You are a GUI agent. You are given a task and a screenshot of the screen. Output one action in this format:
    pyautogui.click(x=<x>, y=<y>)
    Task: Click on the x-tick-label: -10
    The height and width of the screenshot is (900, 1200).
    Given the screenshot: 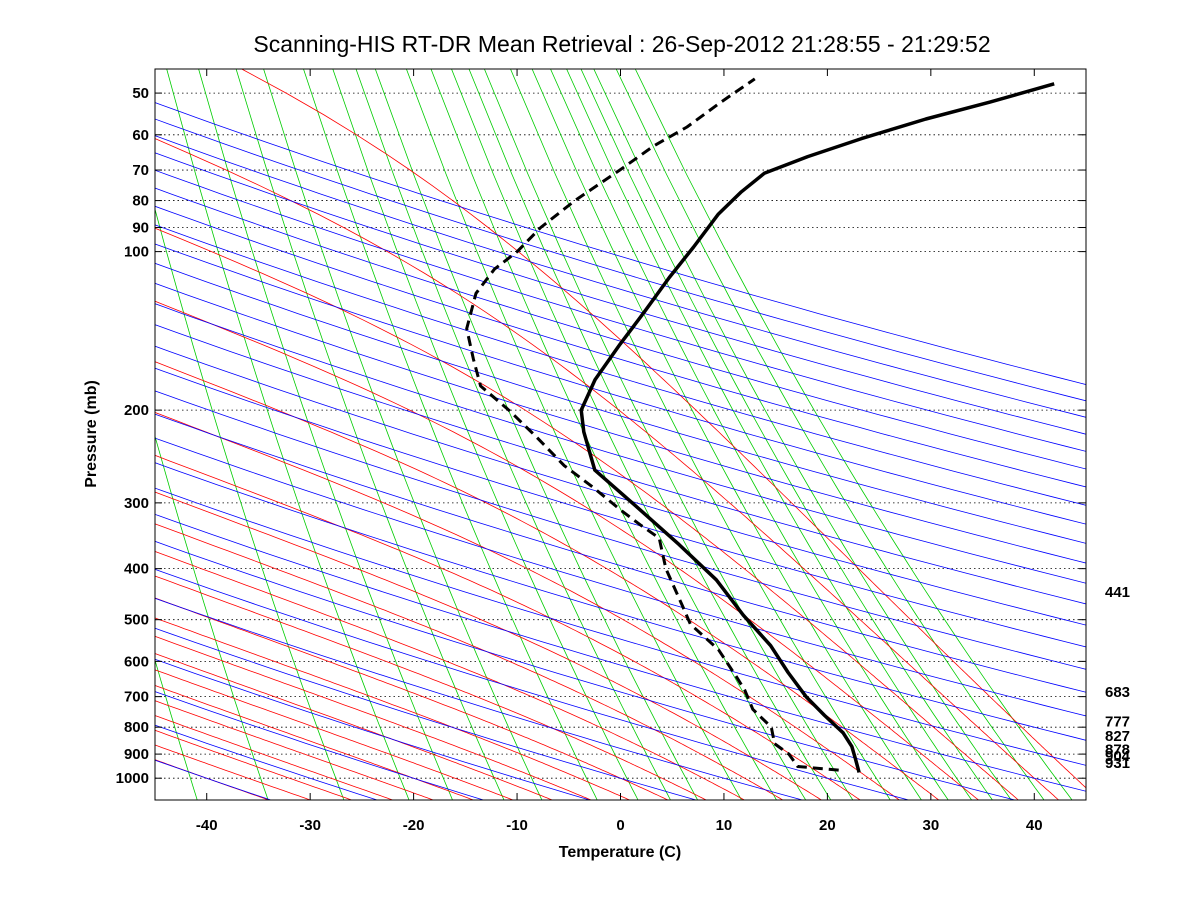 What is the action you would take?
    pyautogui.click(x=517, y=825)
    